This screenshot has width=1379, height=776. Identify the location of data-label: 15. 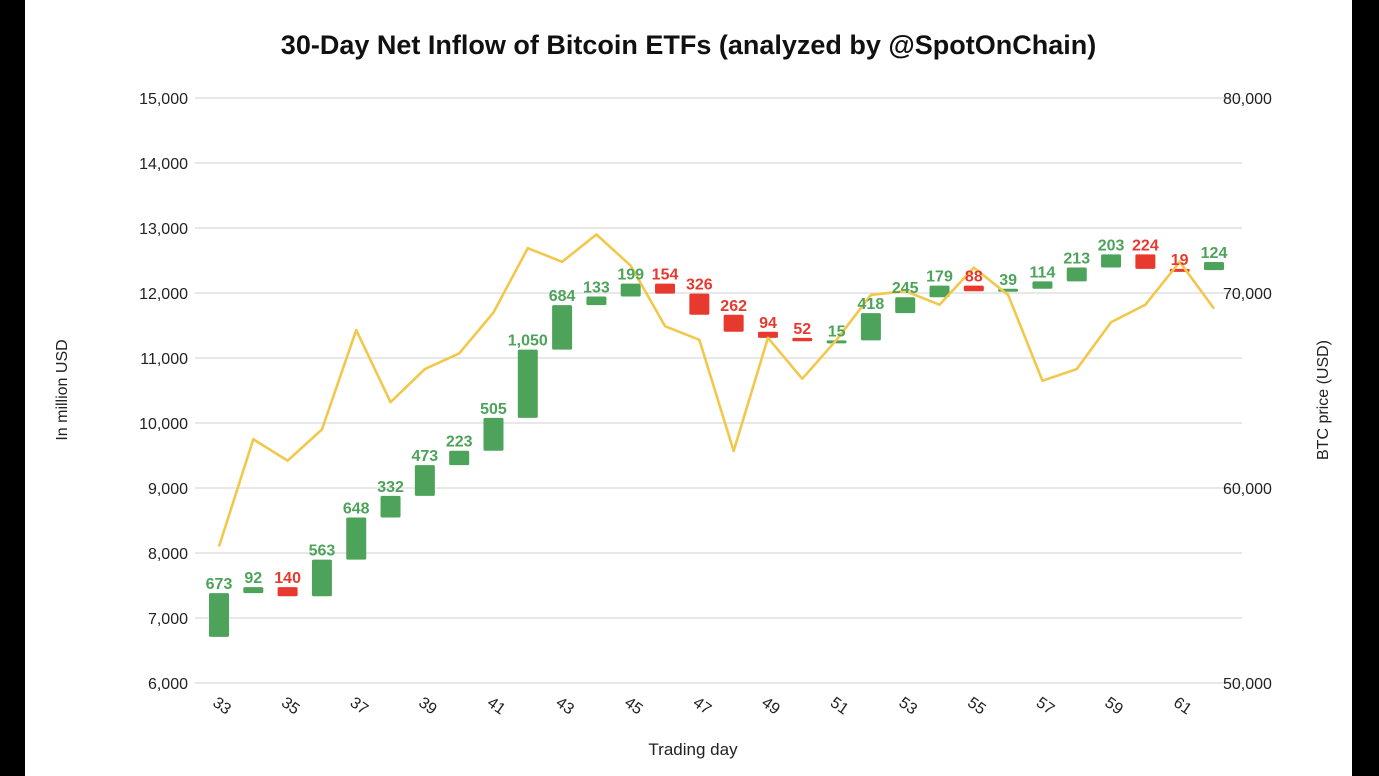
(837, 331).